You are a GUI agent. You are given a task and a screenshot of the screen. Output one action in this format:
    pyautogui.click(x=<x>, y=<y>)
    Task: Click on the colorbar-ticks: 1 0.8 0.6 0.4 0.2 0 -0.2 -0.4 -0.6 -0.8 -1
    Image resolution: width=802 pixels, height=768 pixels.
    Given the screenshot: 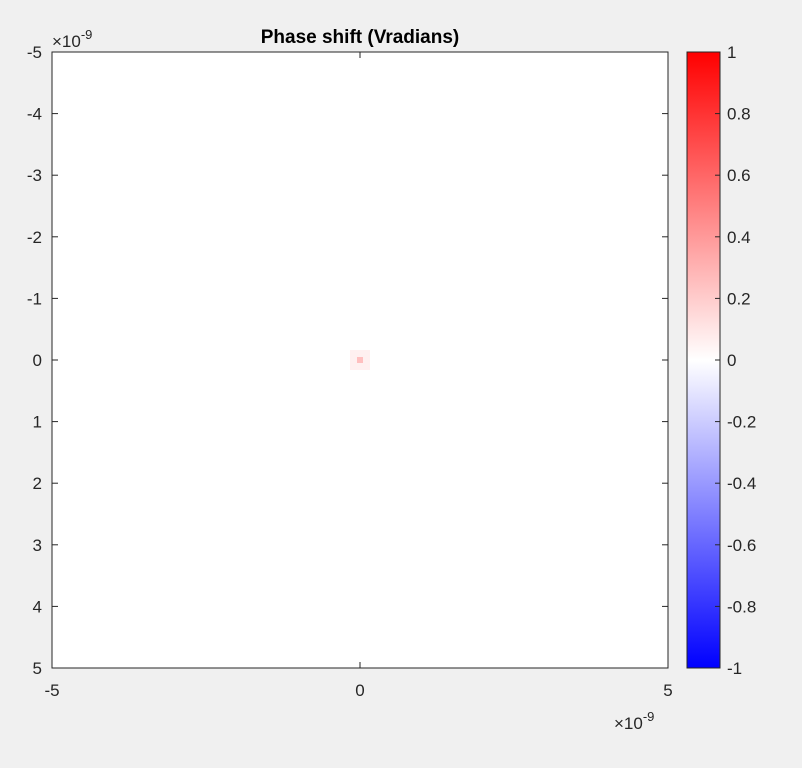 What is the action you would take?
    pyautogui.click(x=735, y=360)
    